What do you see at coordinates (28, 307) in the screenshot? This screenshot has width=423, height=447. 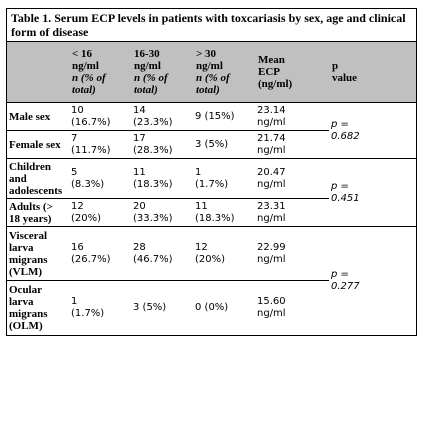 I see `row-label: Ocular larva migrans (OLM)` at bounding box center [28, 307].